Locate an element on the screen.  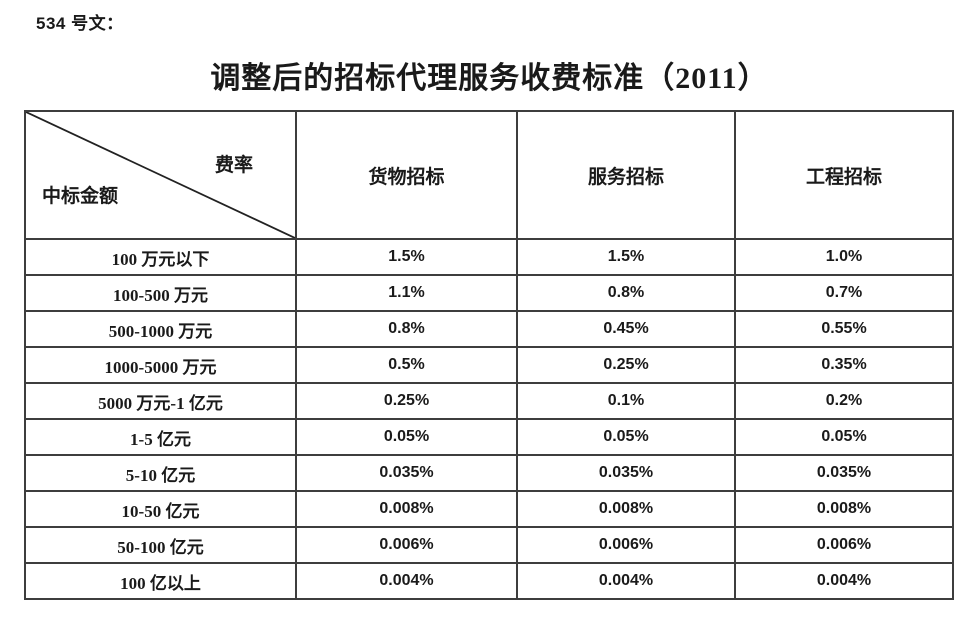
table-row: 100 亿以上 0.004% 0.004% 0.004% is located at coordinates (489, 581).